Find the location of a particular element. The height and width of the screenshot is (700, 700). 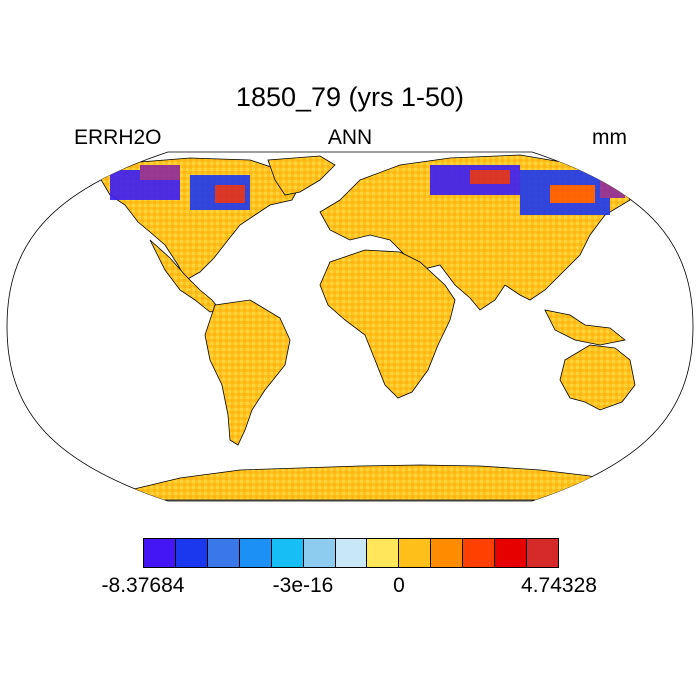

islands-southeast-asia is located at coordinates (585, 327).